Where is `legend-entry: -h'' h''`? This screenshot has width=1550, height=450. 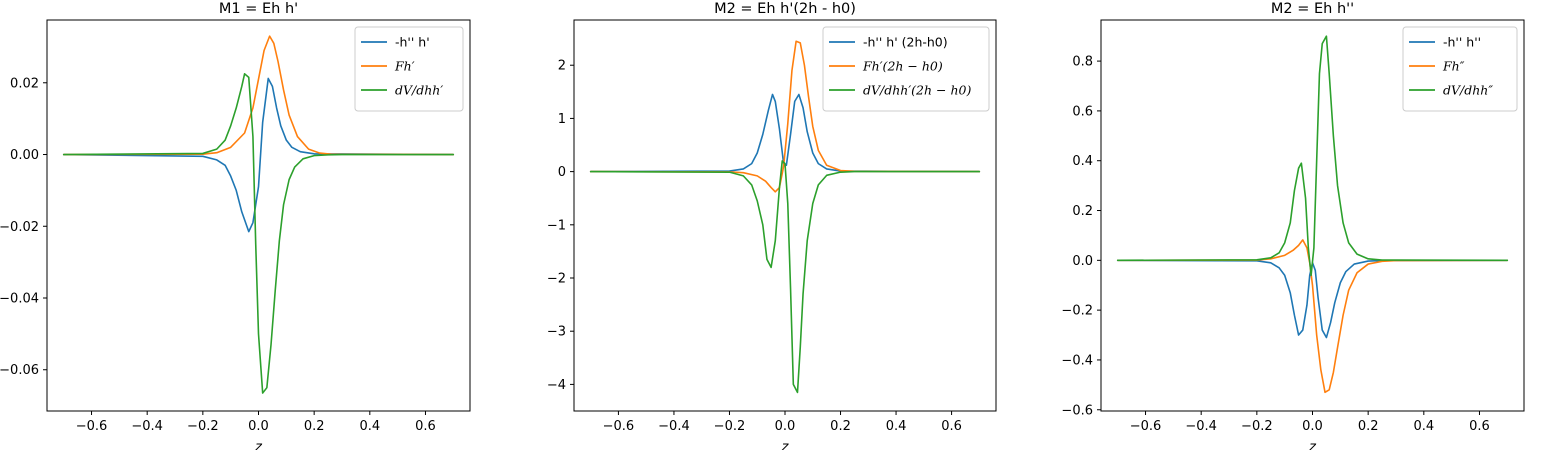
legend-entry: -h'' h'' is located at coordinates (1462, 42).